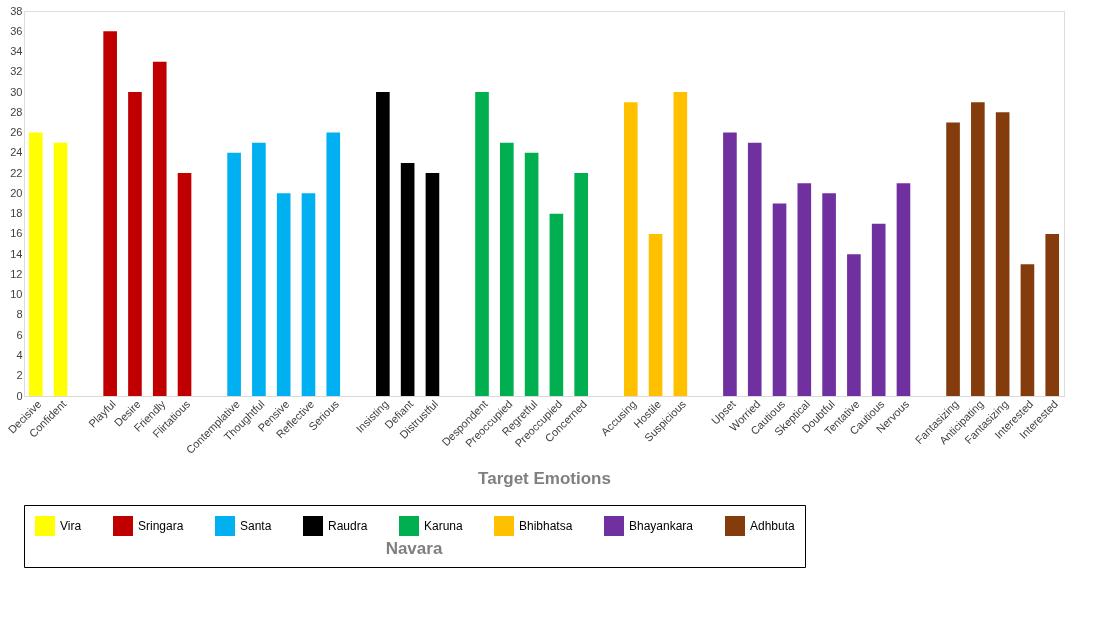 This screenshot has width=1109, height=636. Describe the element at coordinates (16, 132) in the screenshot. I see `y-tick-label: 26` at that location.